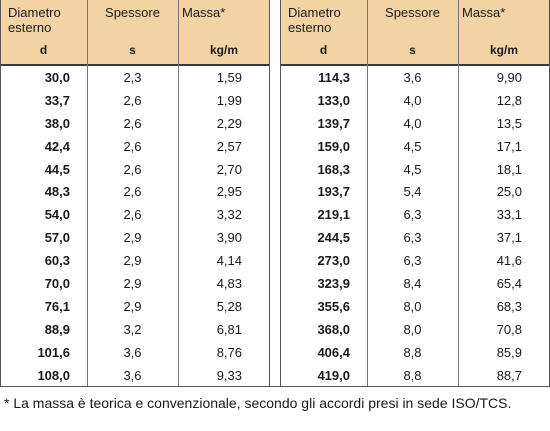 The image size is (550, 431). What do you see at coordinates (333, 284) in the screenshot?
I see `cell-diameter: 323,9` at bounding box center [333, 284].